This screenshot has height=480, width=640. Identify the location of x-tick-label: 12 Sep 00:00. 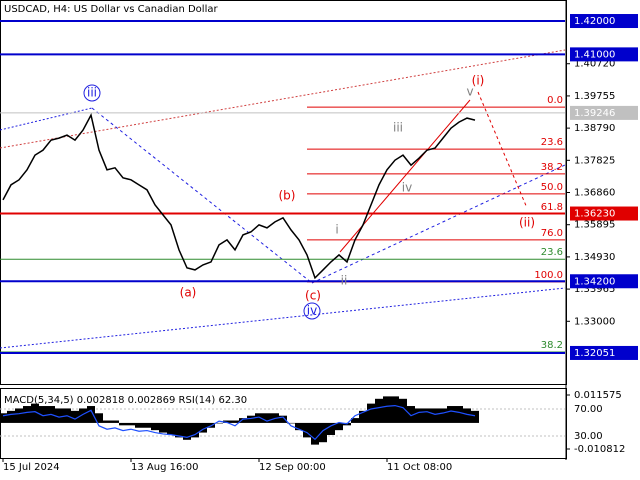
(292, 467).